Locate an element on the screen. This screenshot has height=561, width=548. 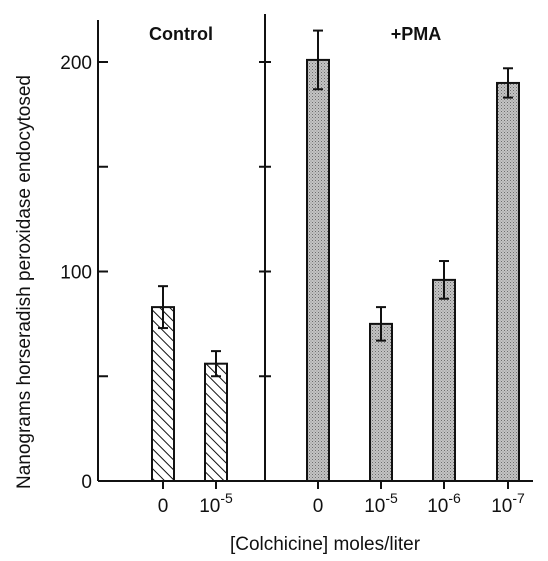
y-tick-label: 200 is located at coordinates (76, 63).